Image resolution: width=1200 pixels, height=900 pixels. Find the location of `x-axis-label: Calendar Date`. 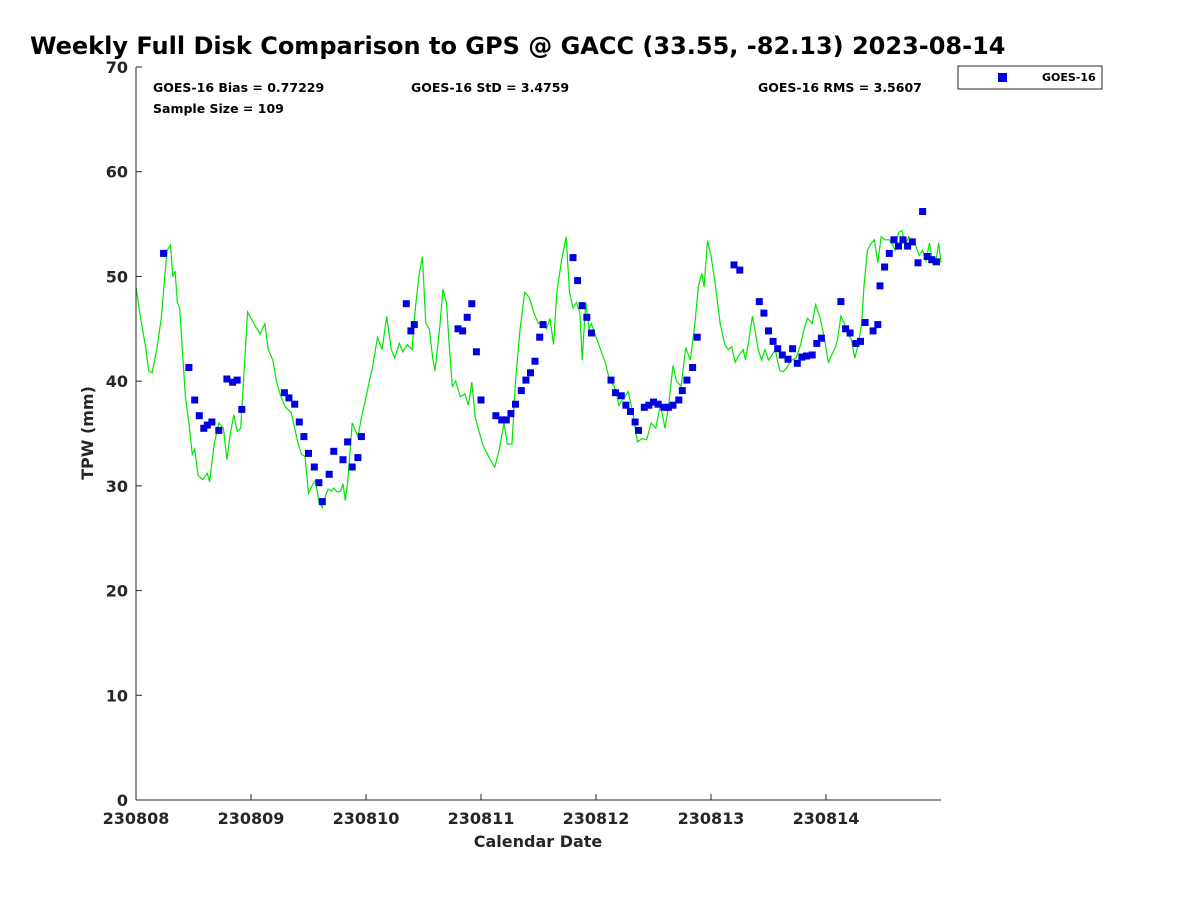

x-axis-label: Calendar Date is located at coordinates (538, 841).